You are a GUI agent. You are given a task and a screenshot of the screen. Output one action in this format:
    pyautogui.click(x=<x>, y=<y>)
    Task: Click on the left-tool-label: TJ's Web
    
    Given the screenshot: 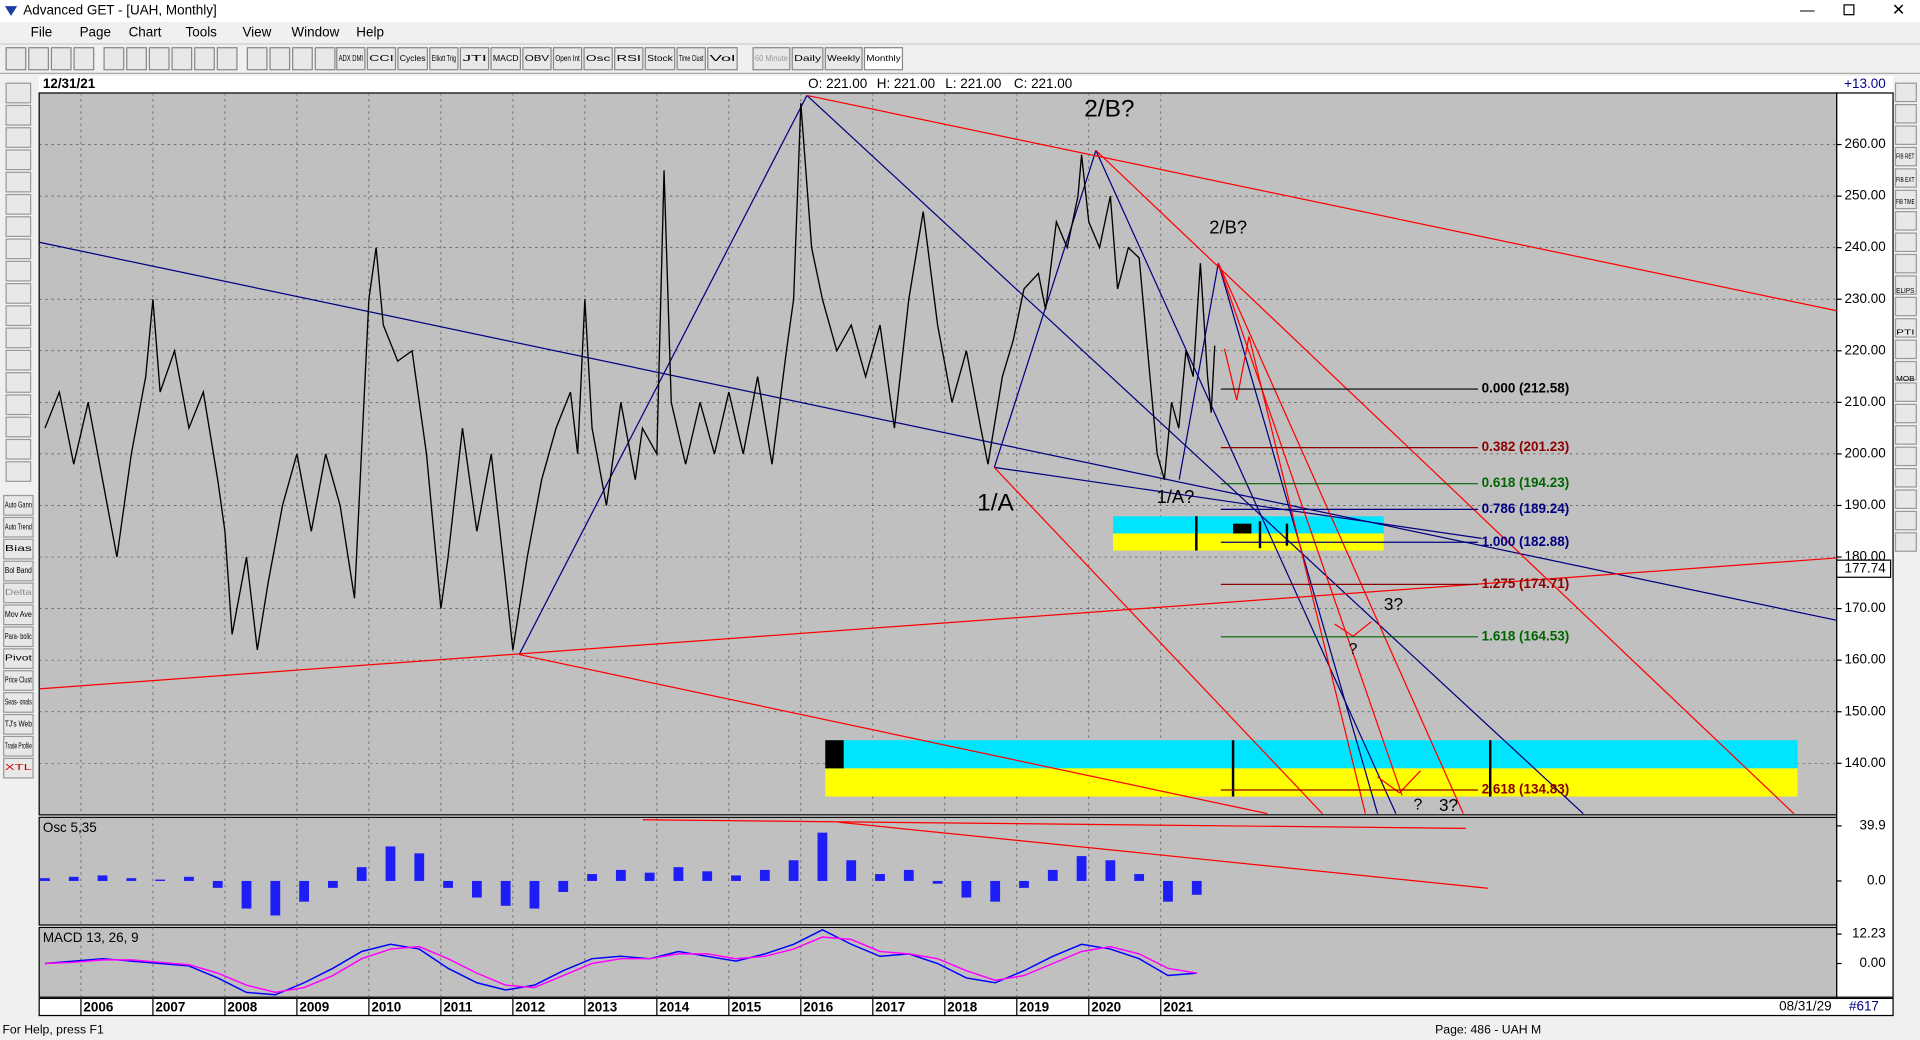 What is the action you would take?
    pyautogui.click(x=18, y=723)
    